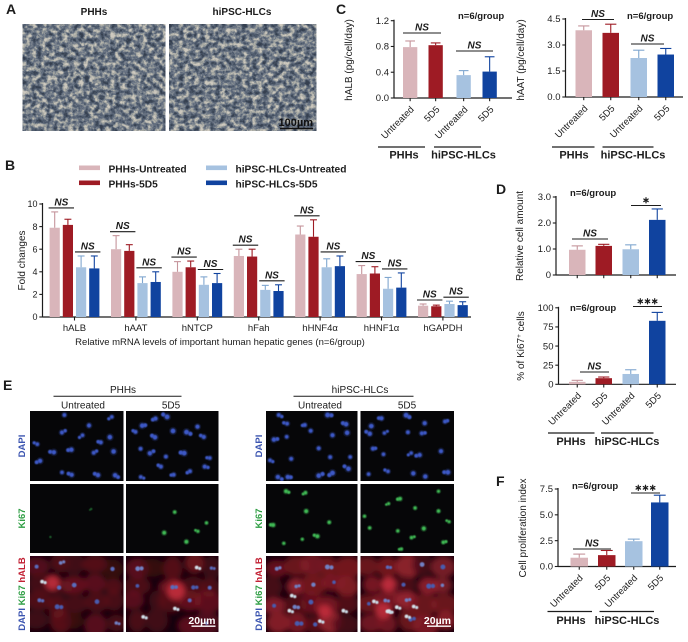 Image resolution: width=688 pixels, height=642 pixels. Describe the element at coordinates (553, 19) in the screenshot. I see `svg-text: 4.5` at that location.